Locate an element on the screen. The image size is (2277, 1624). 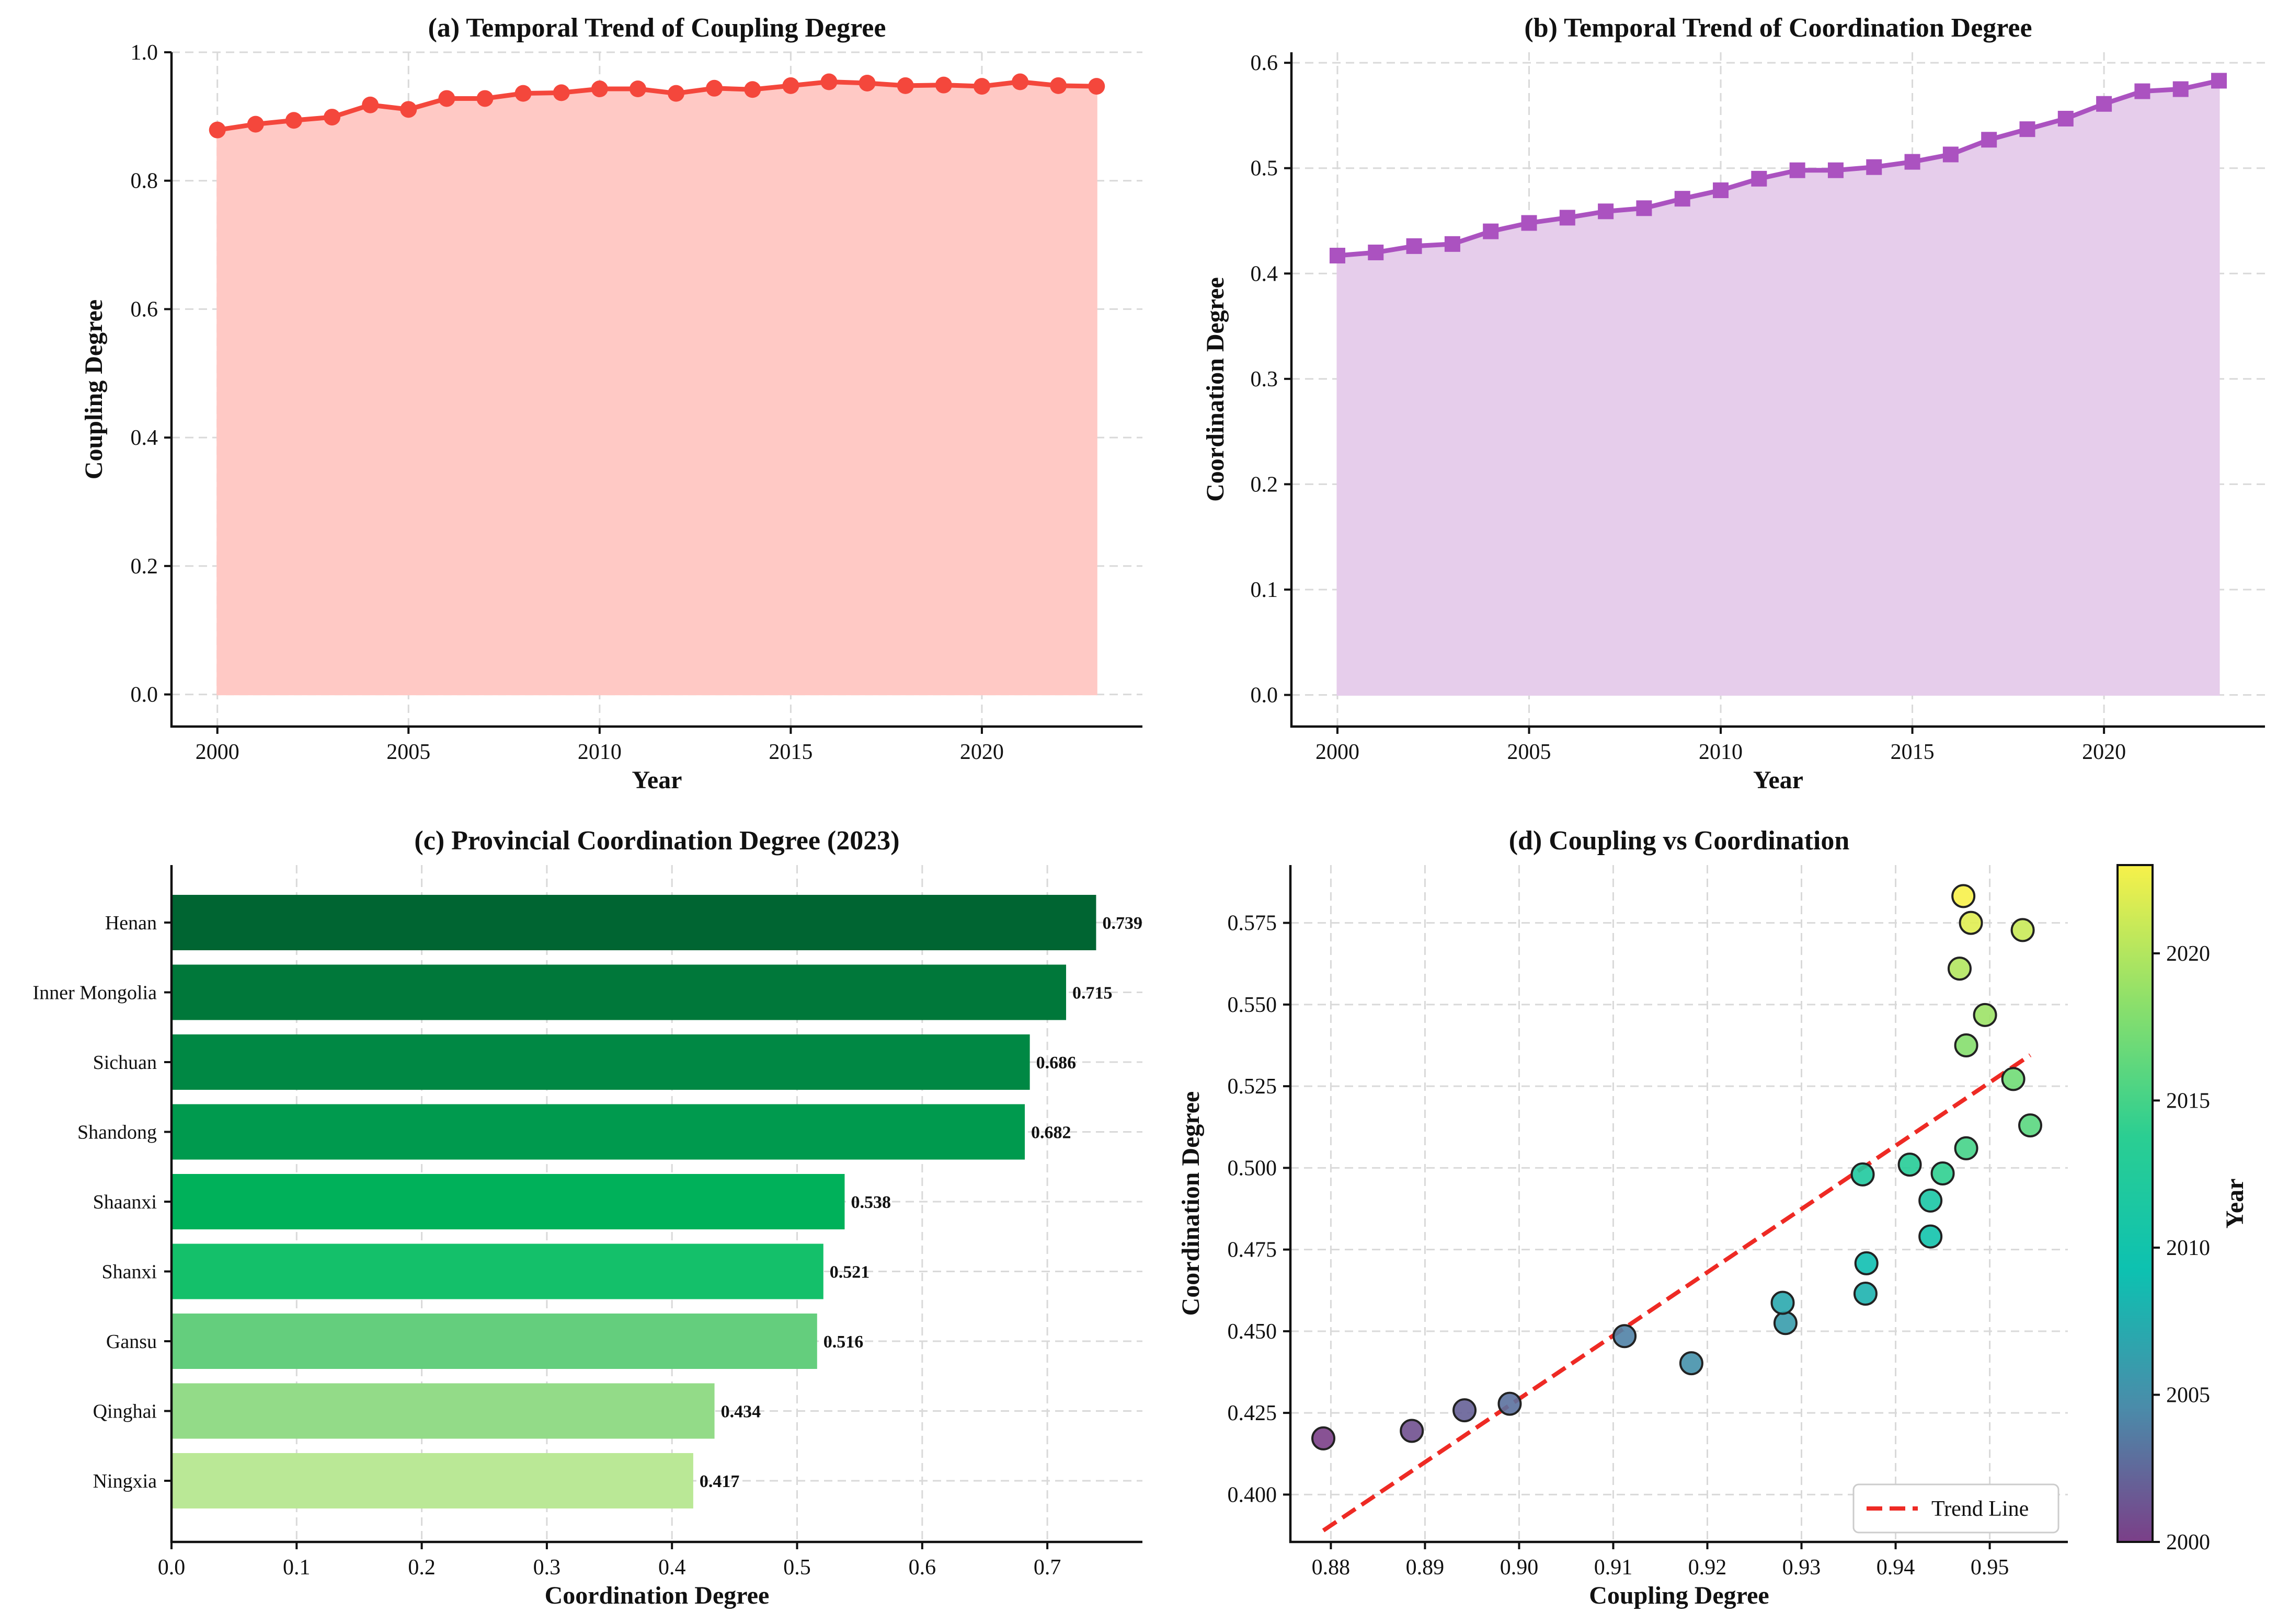
category-label: Shaanxi is located at coordinates (125, 1202).